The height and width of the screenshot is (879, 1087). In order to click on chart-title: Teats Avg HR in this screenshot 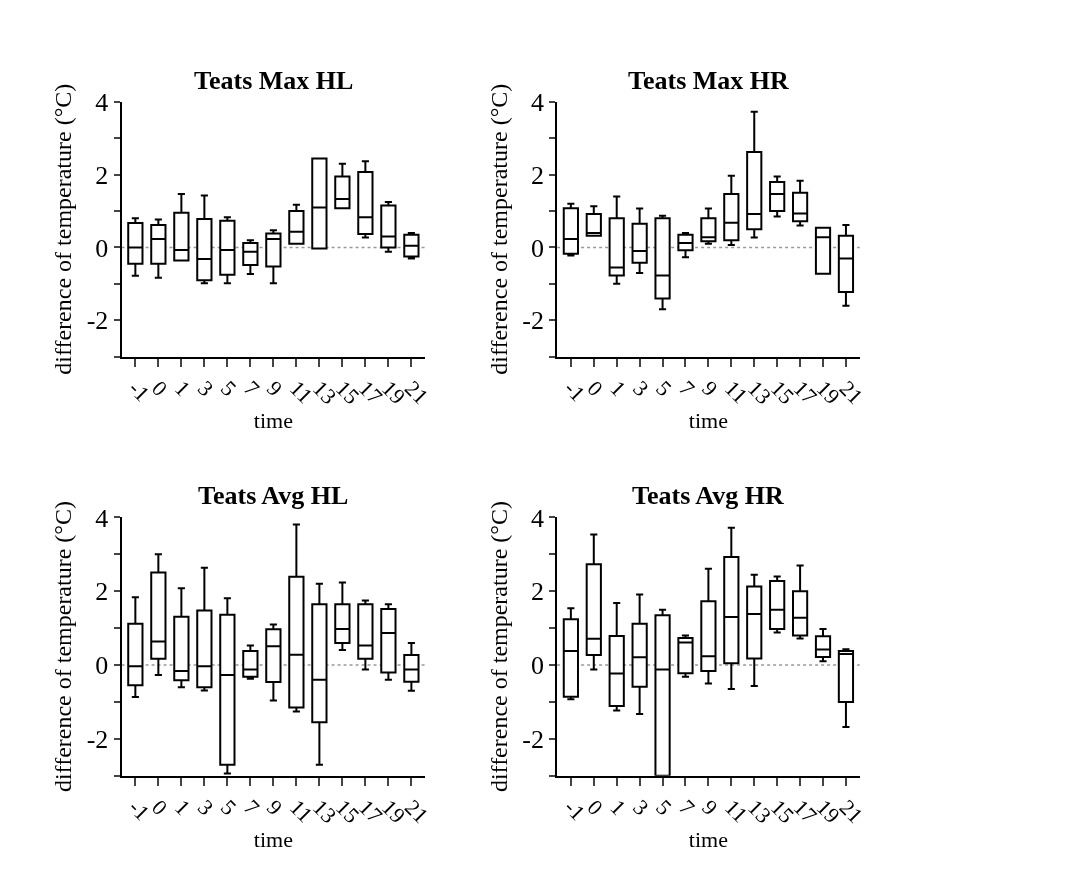, I will do `click(708, 495)`.